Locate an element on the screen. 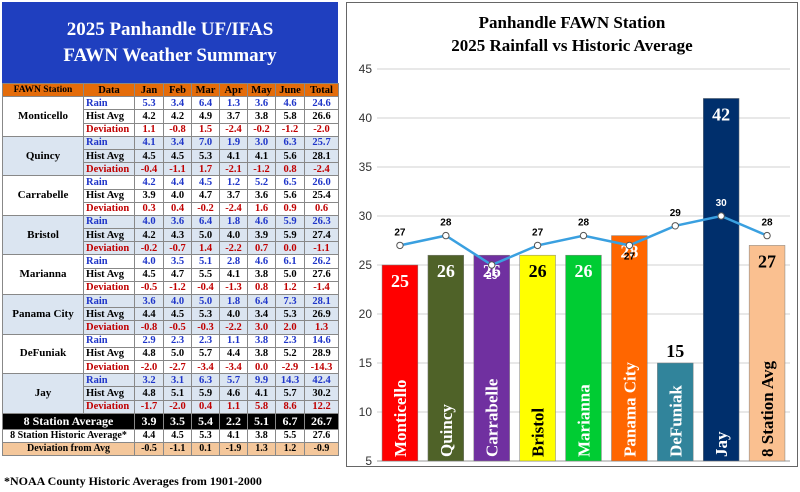 This screenshot has height=492, width=800. summary-cell: -1.1 is located at coordinates (177, 449).